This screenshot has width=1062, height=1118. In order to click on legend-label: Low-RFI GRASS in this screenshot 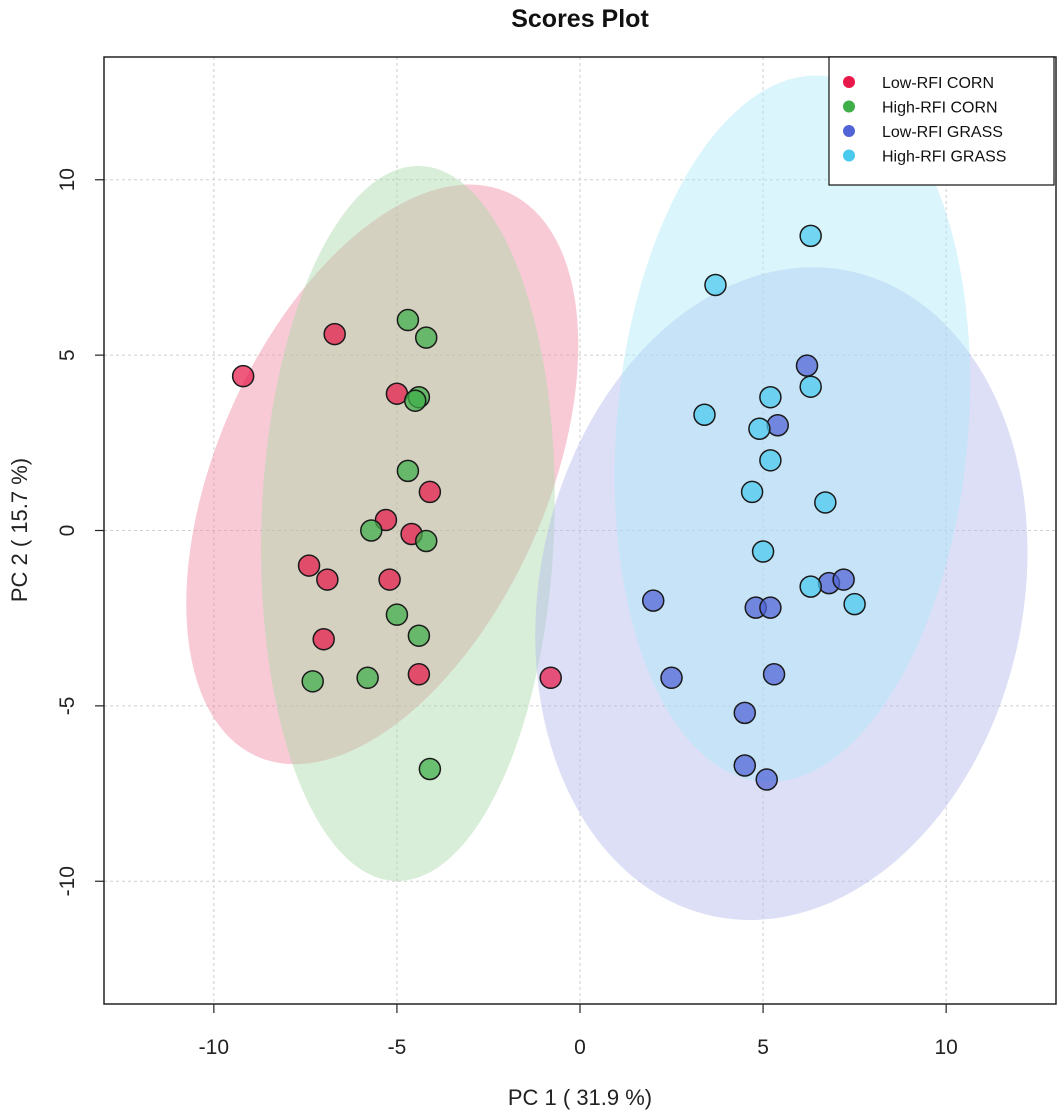, I will do `click(942, 132)`.